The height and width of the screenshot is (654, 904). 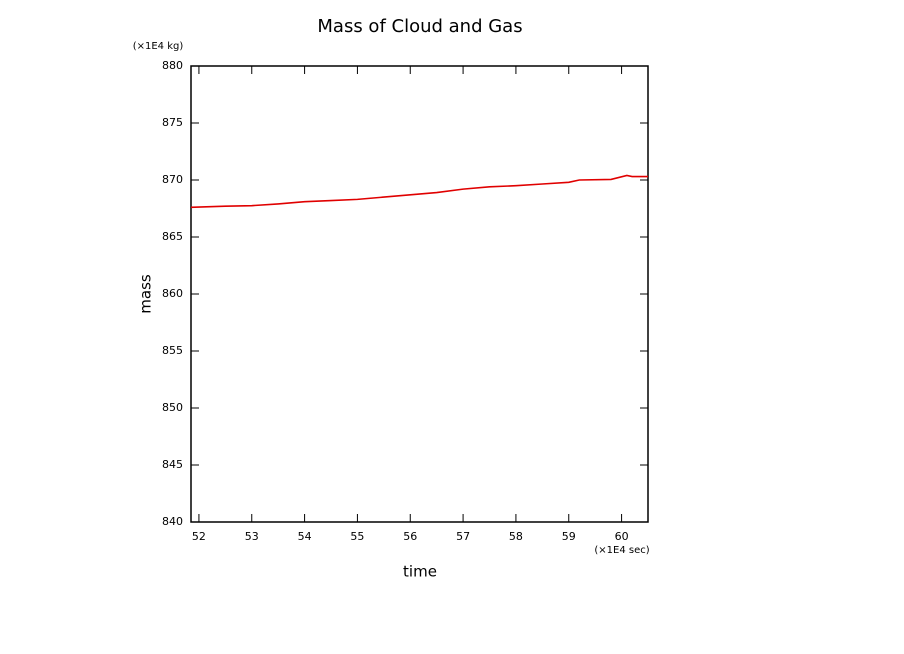 I want to click on x-tick-label: 56, so click(x=410, y=536).